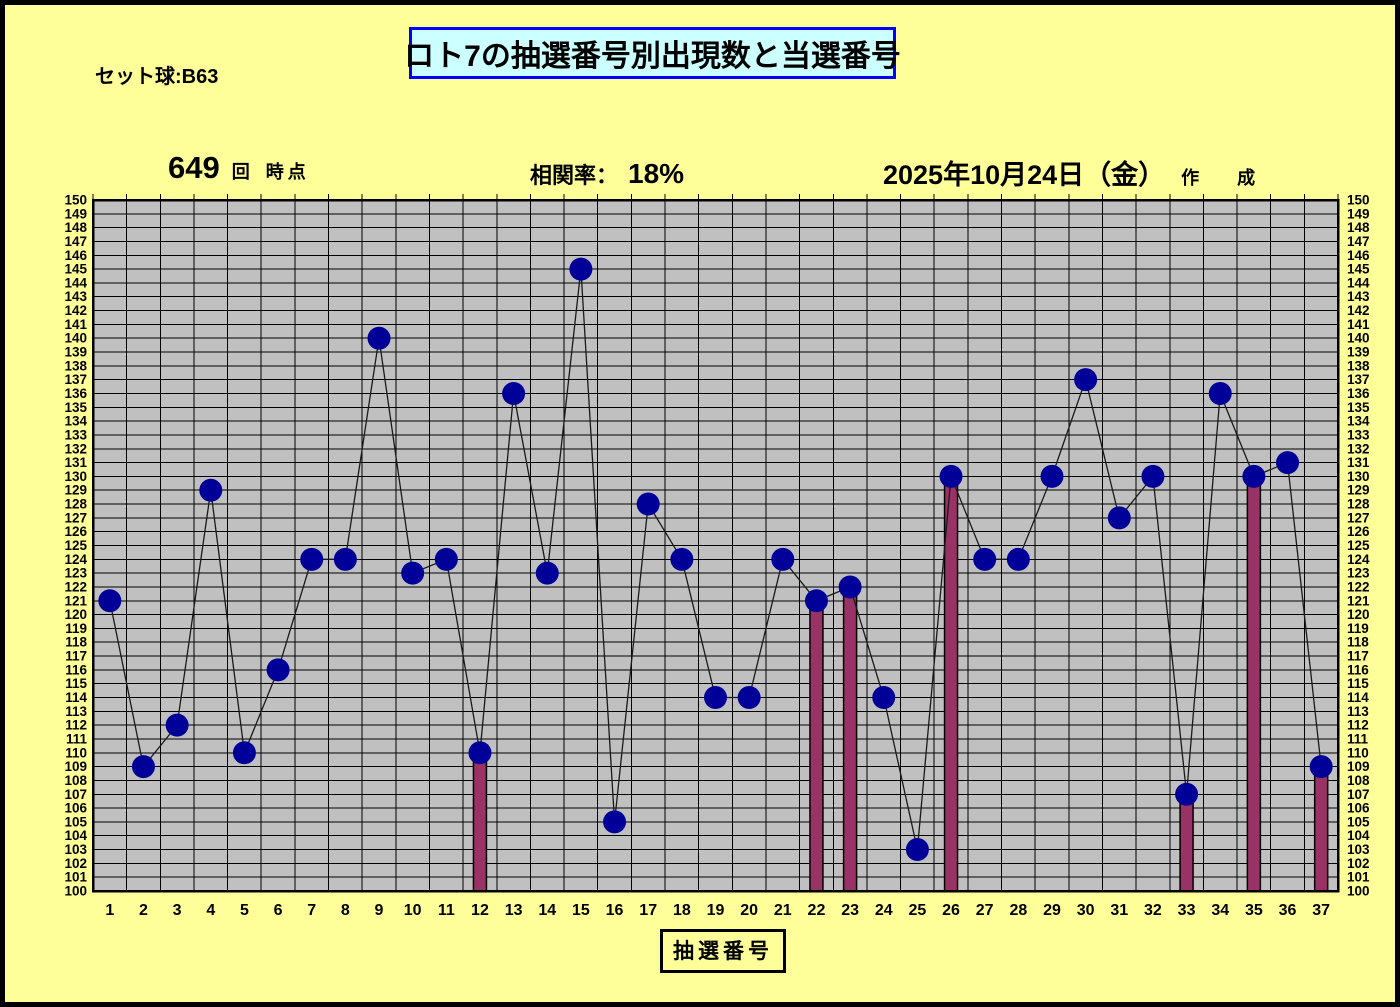 Image resolution: width=1400 pixels, height=1007 pixels. Describe the element at coordinates (1358, 835) in the screenshot. I see `y-axis-tick-right: 104` at that location.